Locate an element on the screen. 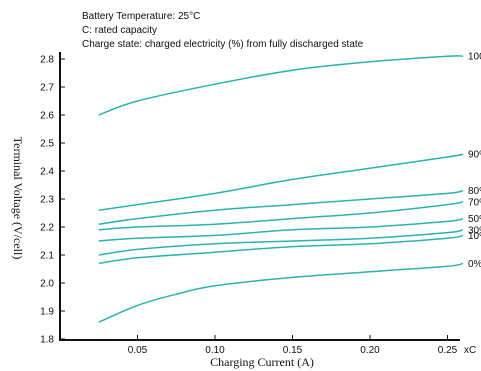 The height and width of the screenshot is (371, 481). x-axis-title: Charging Current (A) is located at coordinates (262, 362).